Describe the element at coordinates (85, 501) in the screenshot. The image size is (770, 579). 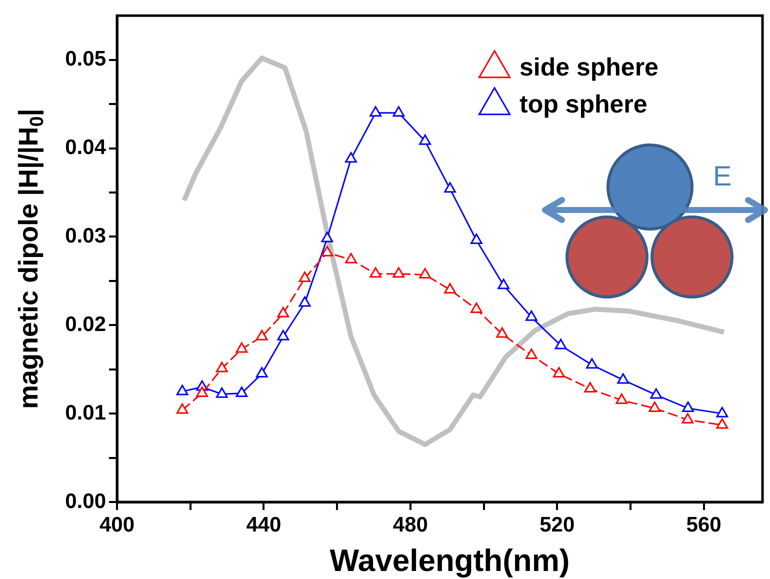
I see `y-tick-label: 0.00` at that location.